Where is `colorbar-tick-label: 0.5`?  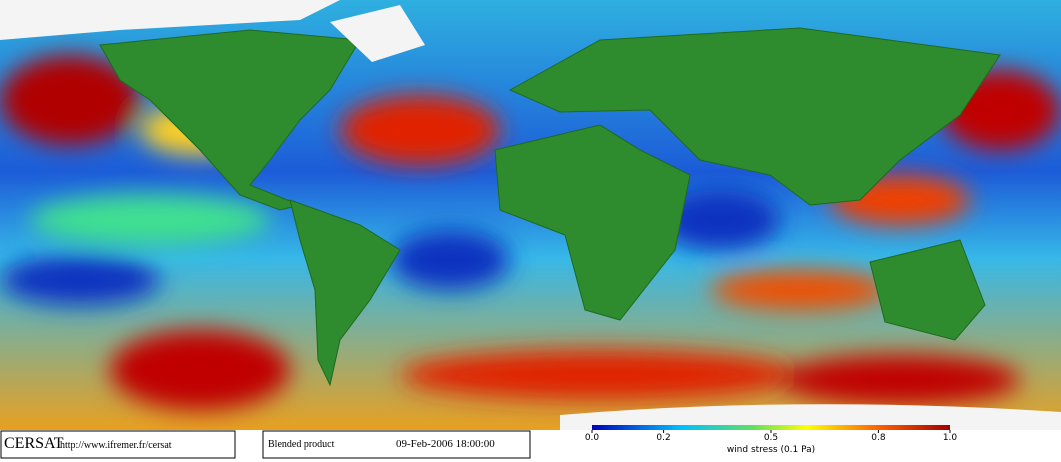 colorbar-tick-label: 0.5 is located at coordinates (771, 438).